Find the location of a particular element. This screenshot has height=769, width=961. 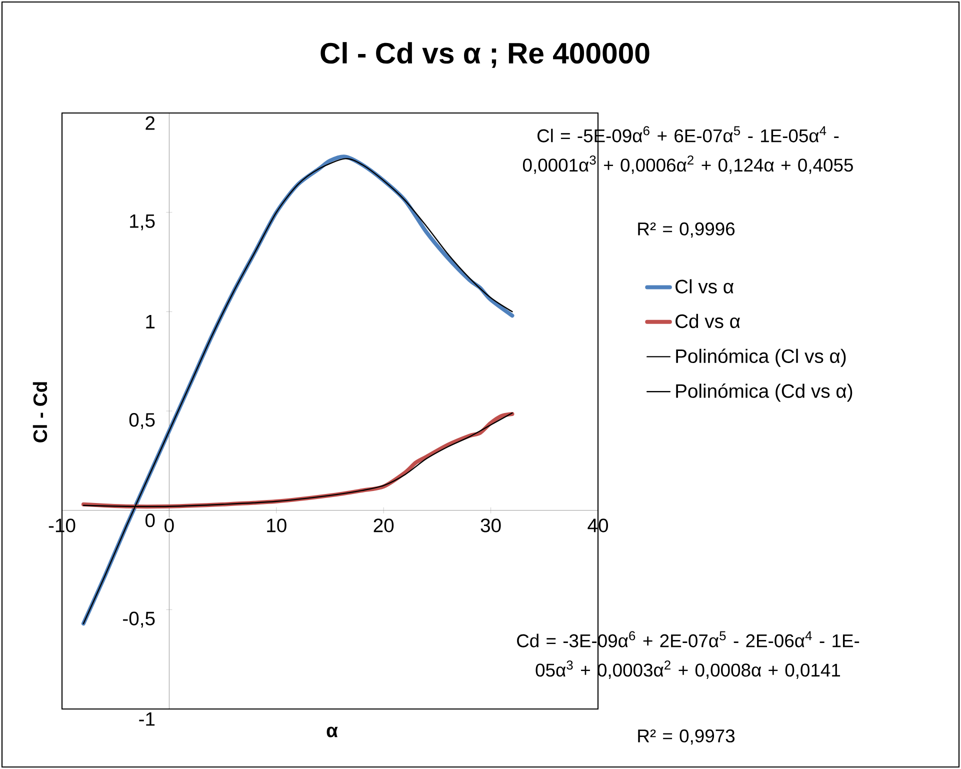

text: R² = 0,9973 is located at coordinates (686, 737).